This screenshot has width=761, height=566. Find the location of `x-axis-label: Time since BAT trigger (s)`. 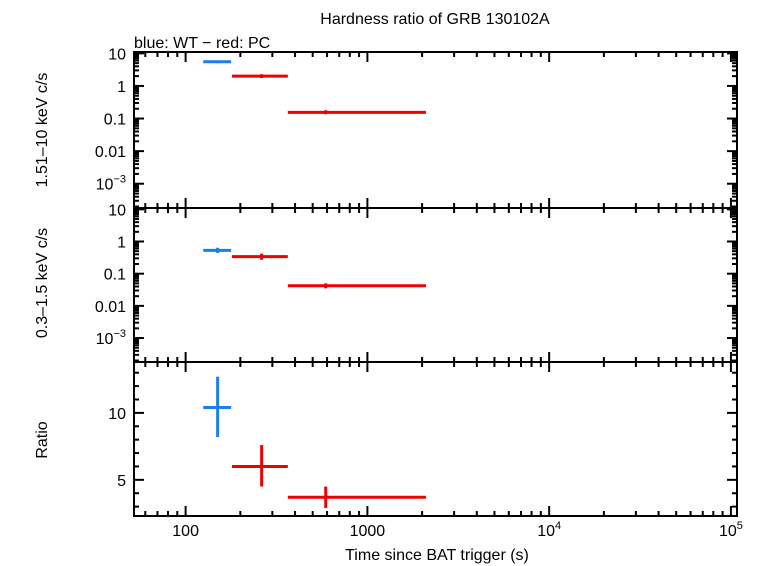

x-axis-label: Time since BAT trigger (s) is located at coordinates (437, 555).